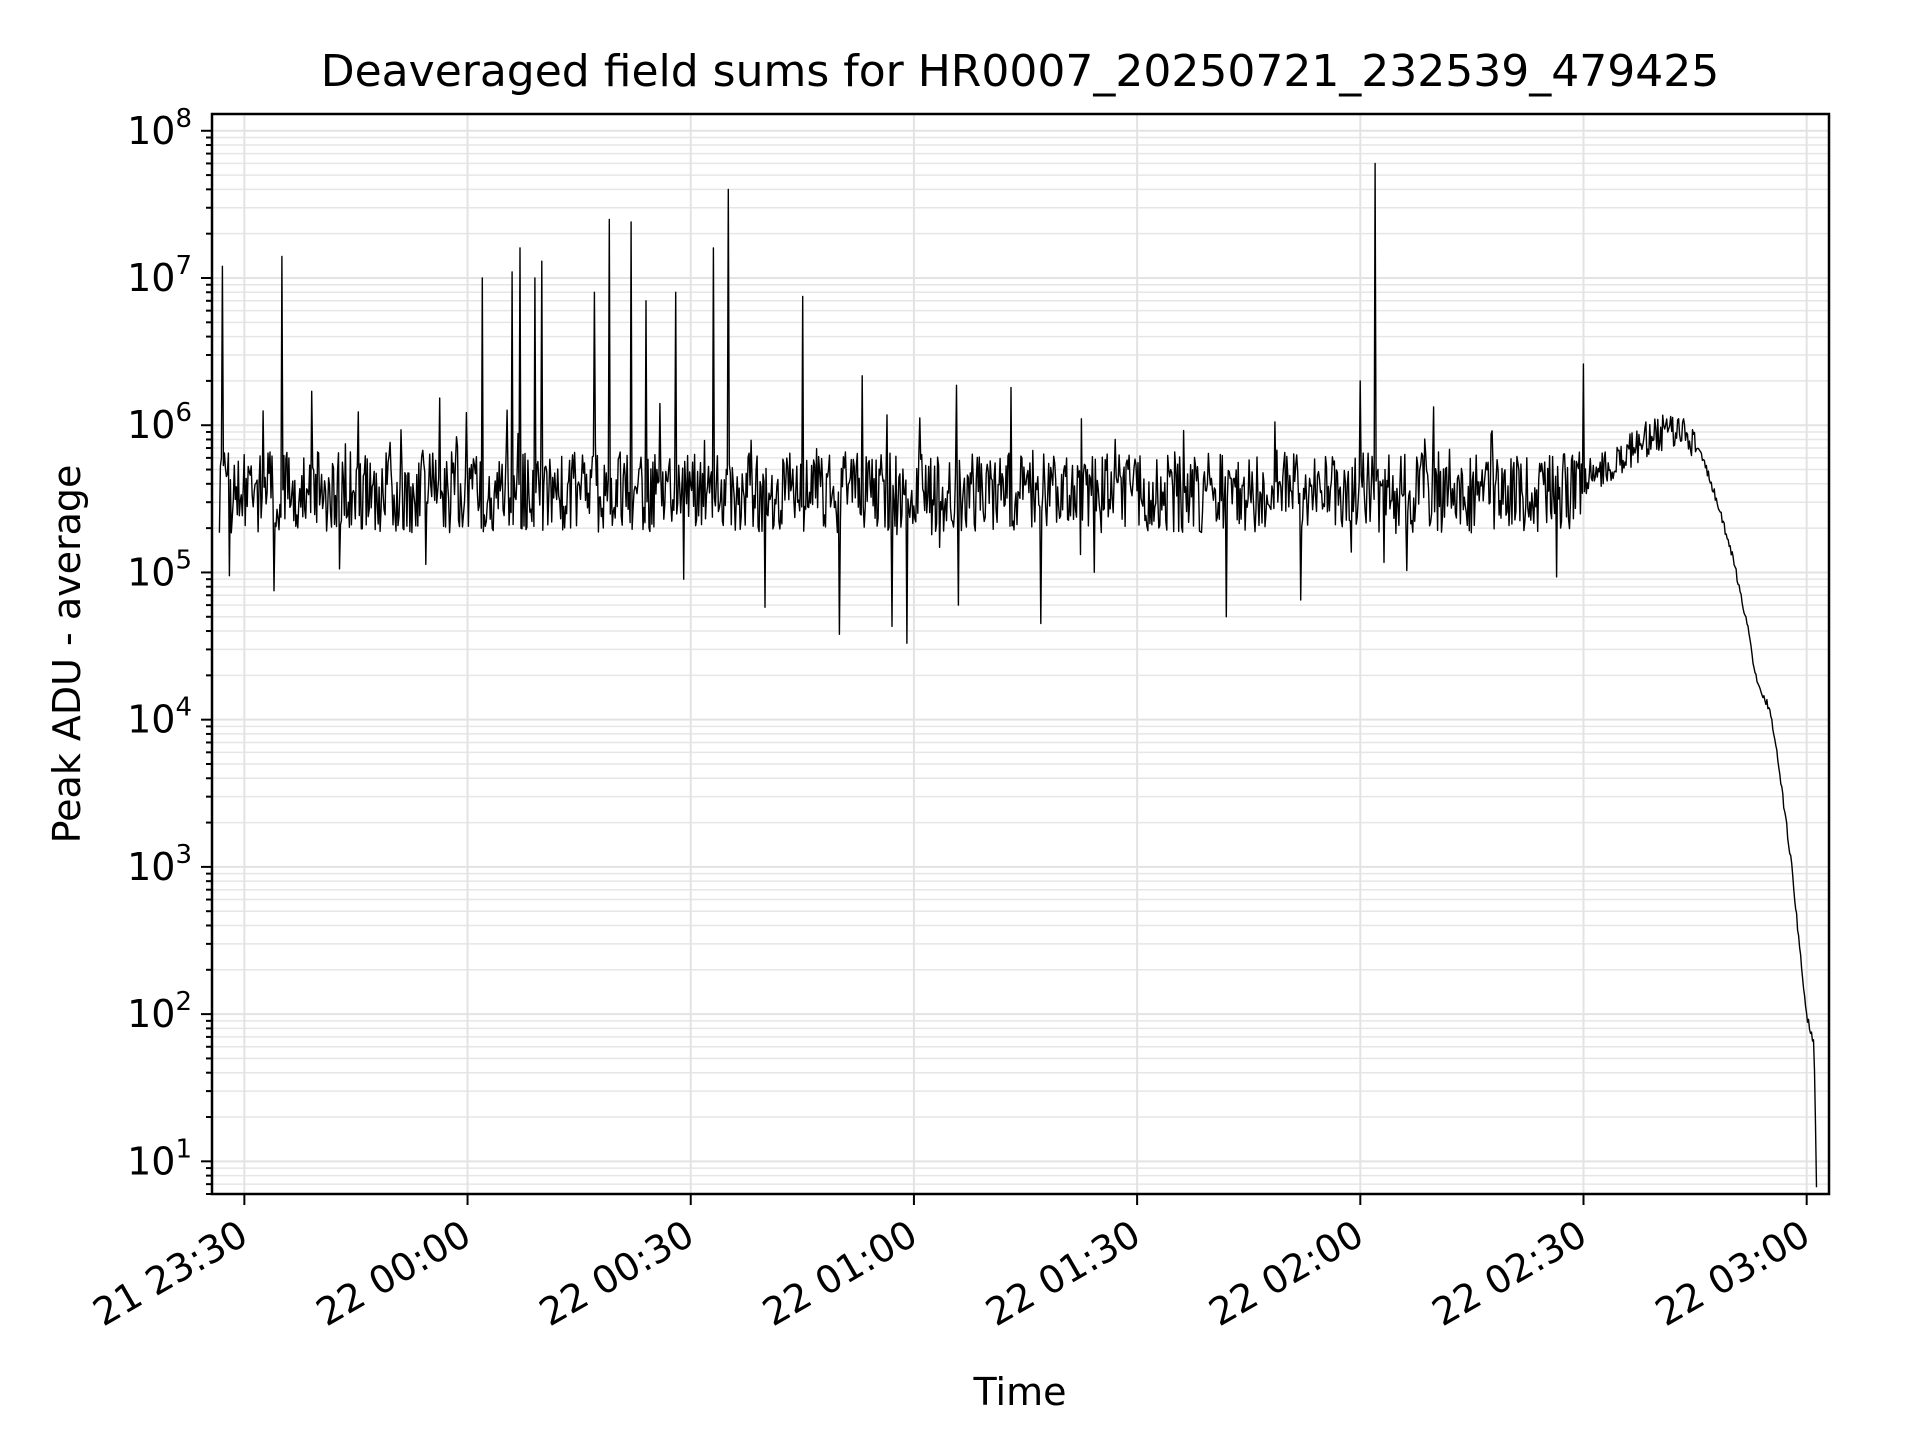  What do you see at coordinates (159, 275) in the screenshot?
I see `y-tick-label: 107` at bounding box center [159, 275].